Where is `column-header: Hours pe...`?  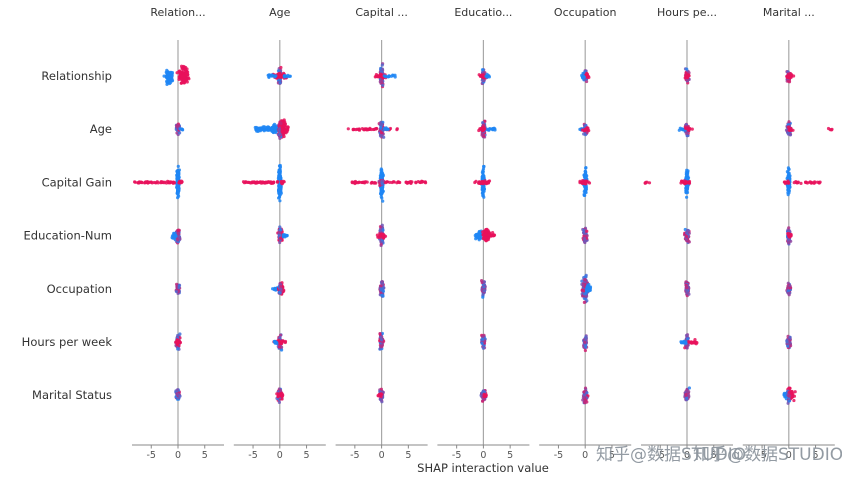
column-header: Hours pe... is located at coordinates (687, 12).